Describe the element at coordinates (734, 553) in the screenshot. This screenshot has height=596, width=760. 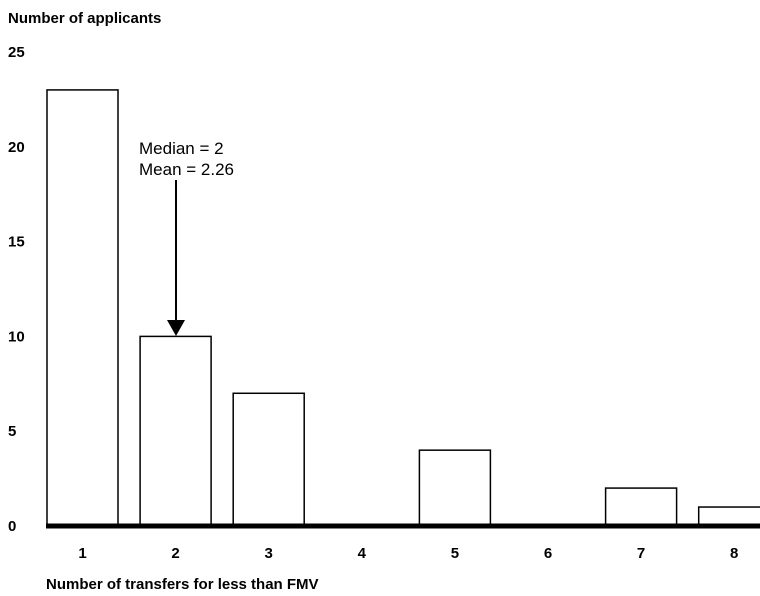
I see `x-tick-label: 8` at that location.